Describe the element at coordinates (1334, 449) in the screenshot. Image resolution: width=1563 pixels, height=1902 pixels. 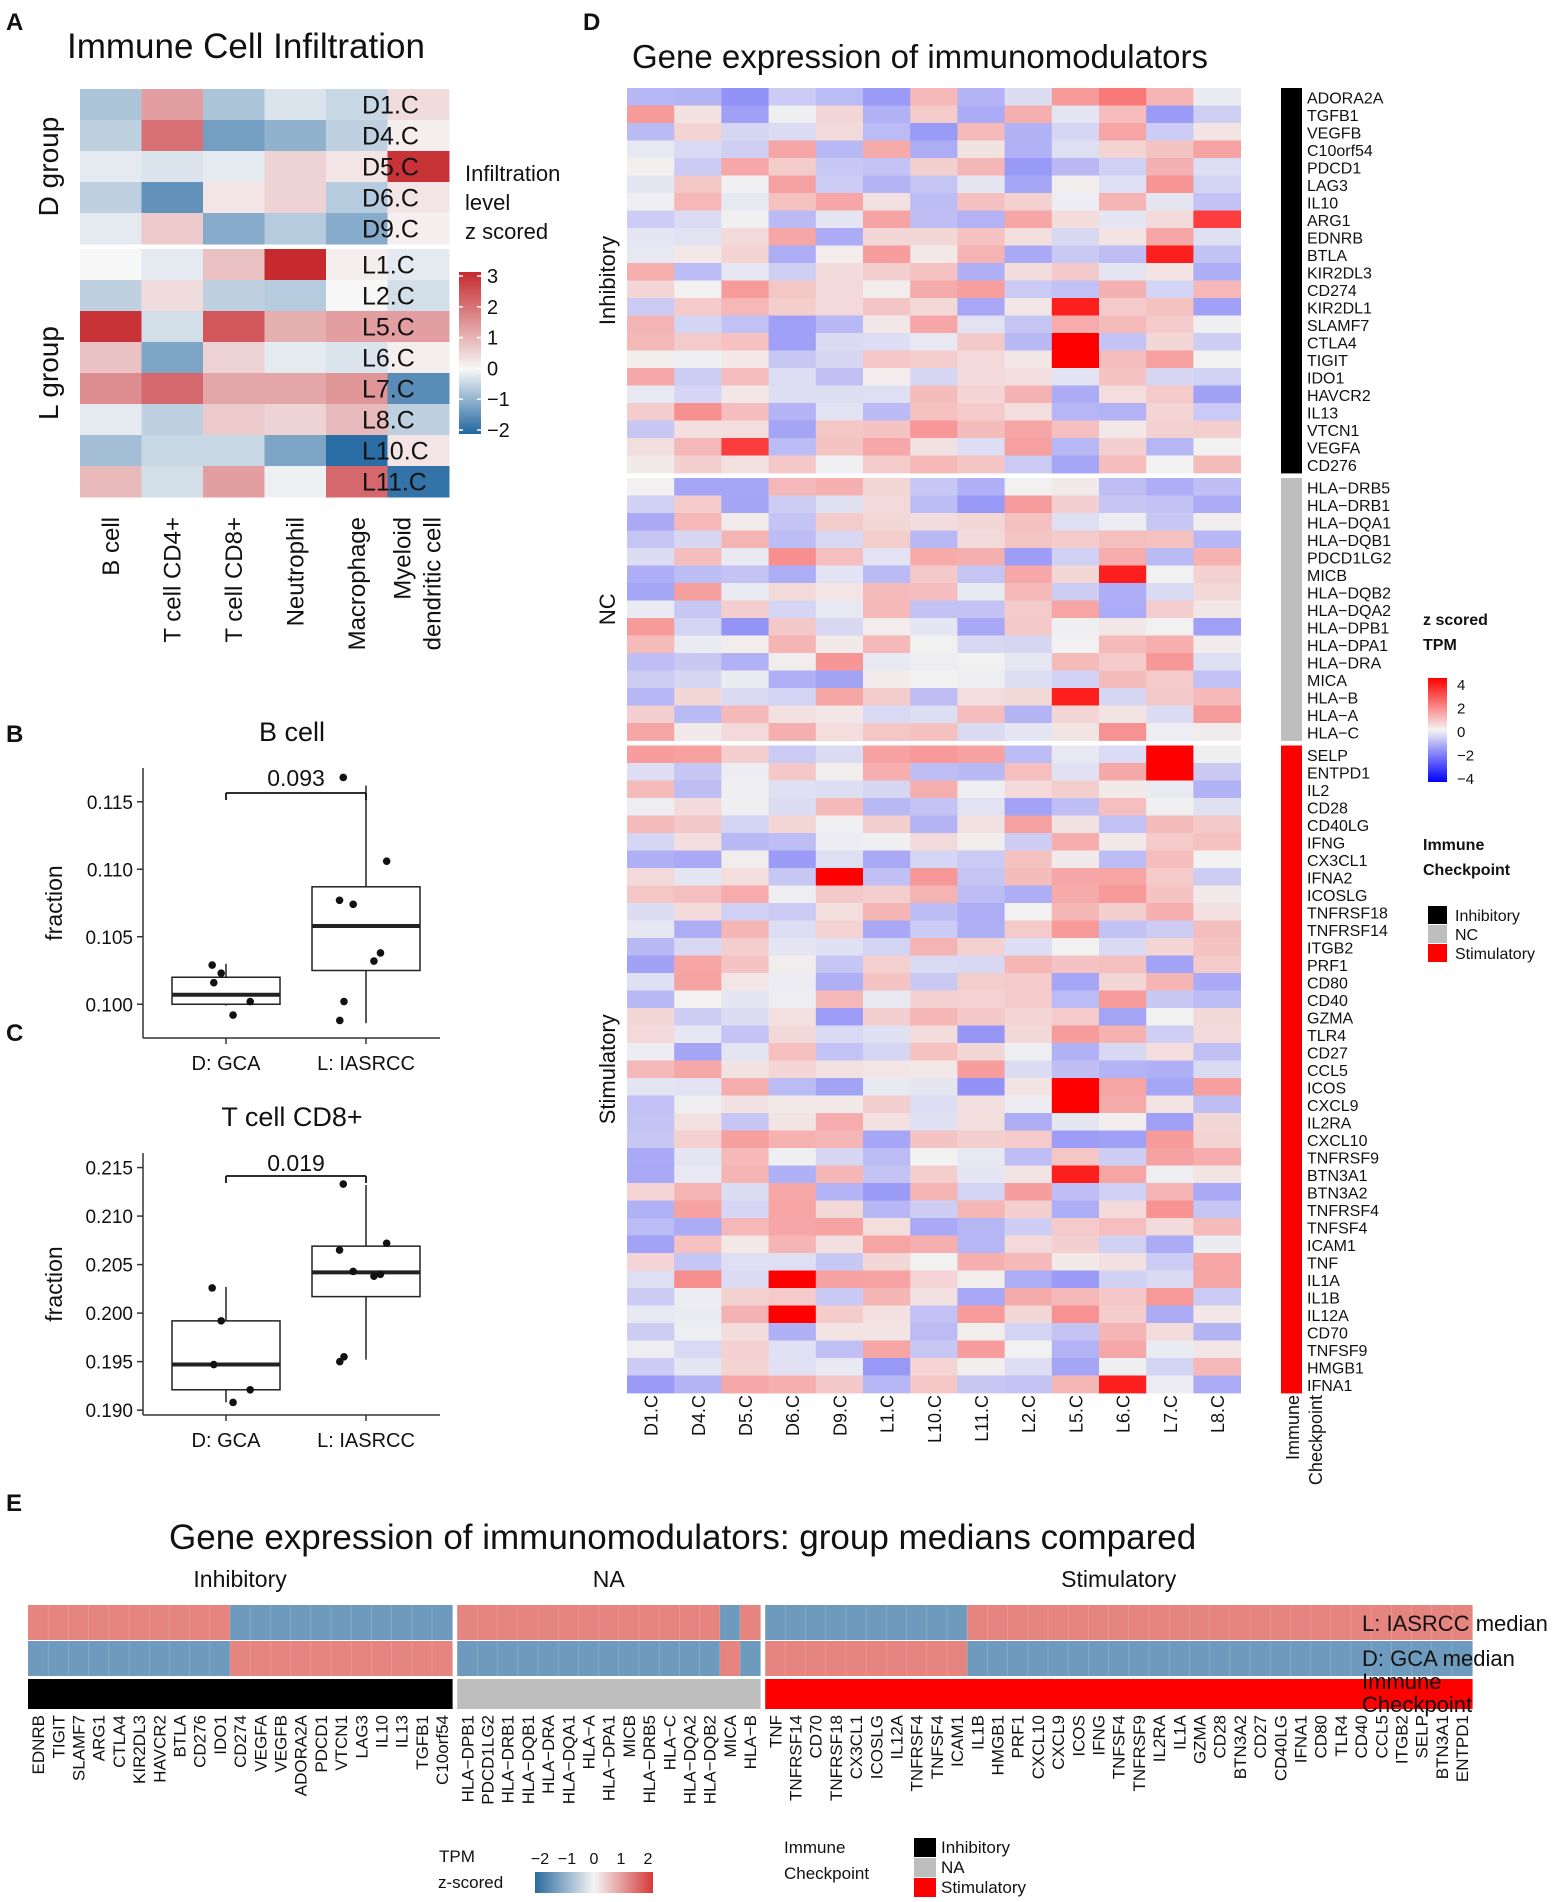
I see `row-label: VEGFA` at that location.